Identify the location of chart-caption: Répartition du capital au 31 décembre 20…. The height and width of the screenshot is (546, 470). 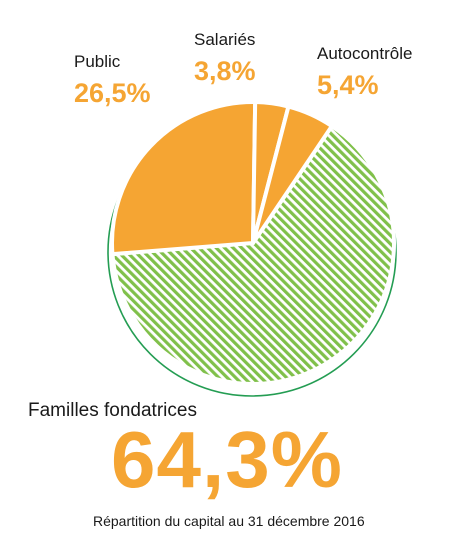
(229, 521).